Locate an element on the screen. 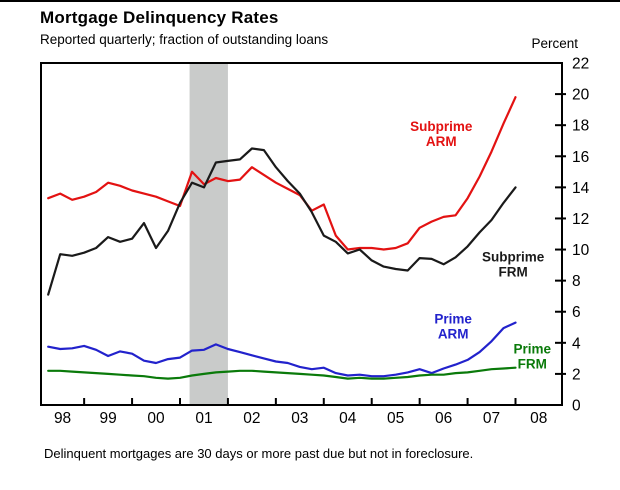 Image resolution: width=620 pixels, height=490 pixels. y-axis-tick-label: 22 is located at coordinates (580, 64).